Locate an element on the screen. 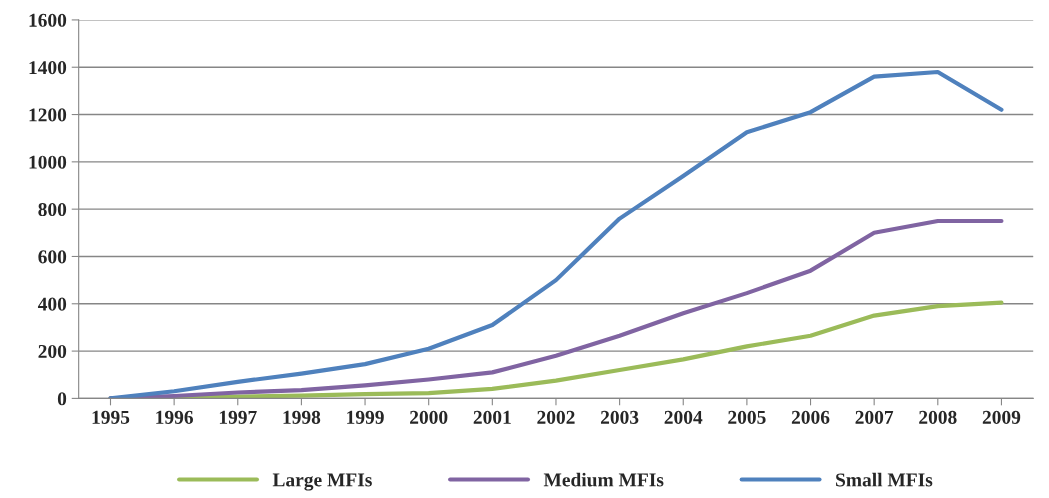  x-tick-label: 2005 is located at coordinates (747, 417).